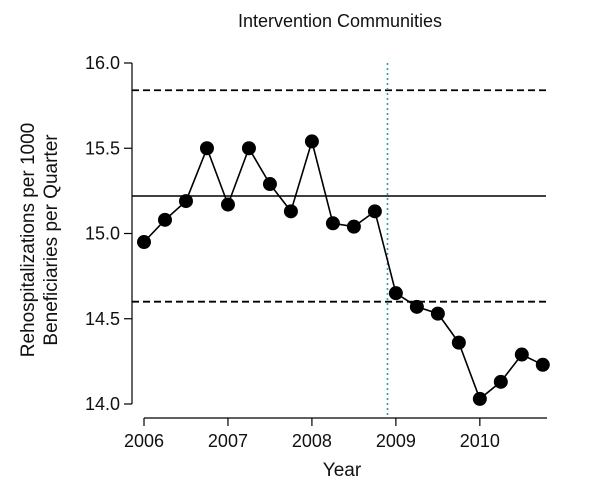 Image resolution: width=607 pixels, height=497 pixels. Describe the element at coordinates (312, 441) in the screenshot. I see `x-tick-label: 2008` at that location.